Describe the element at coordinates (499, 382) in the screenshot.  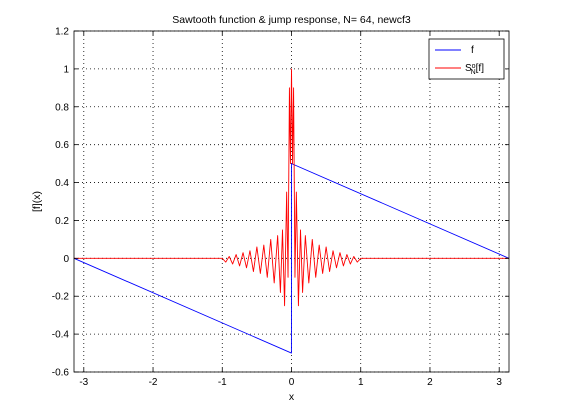
I see `x-tick-label: 3` at that location.